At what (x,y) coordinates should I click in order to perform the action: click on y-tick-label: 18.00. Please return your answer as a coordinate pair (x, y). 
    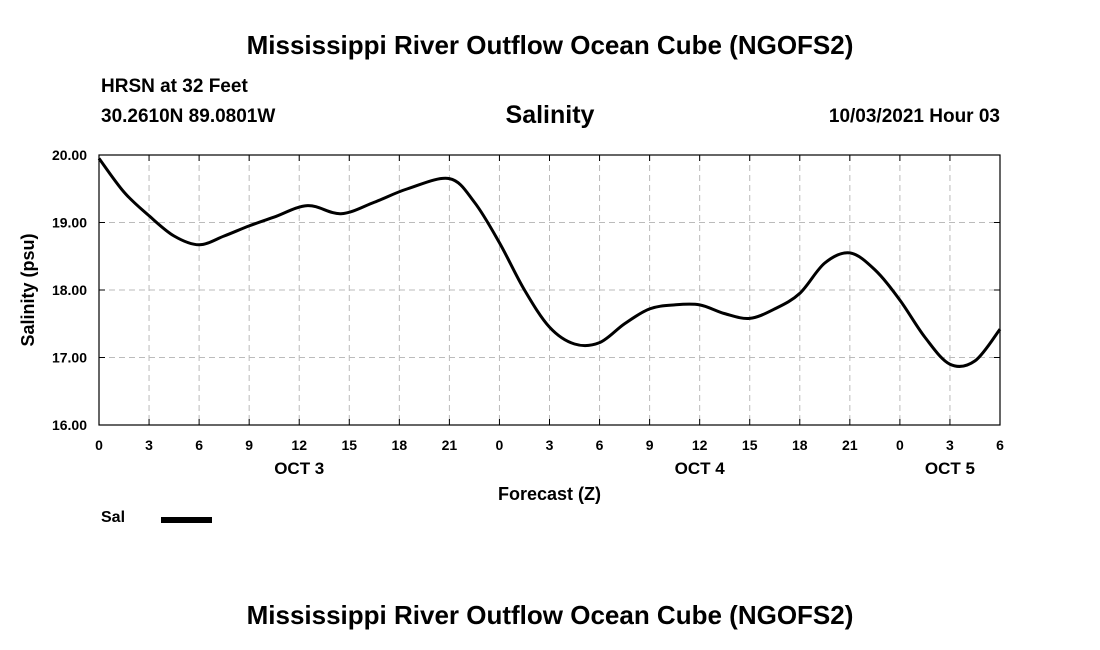
    Looking at the image, I should click on (69, 290).